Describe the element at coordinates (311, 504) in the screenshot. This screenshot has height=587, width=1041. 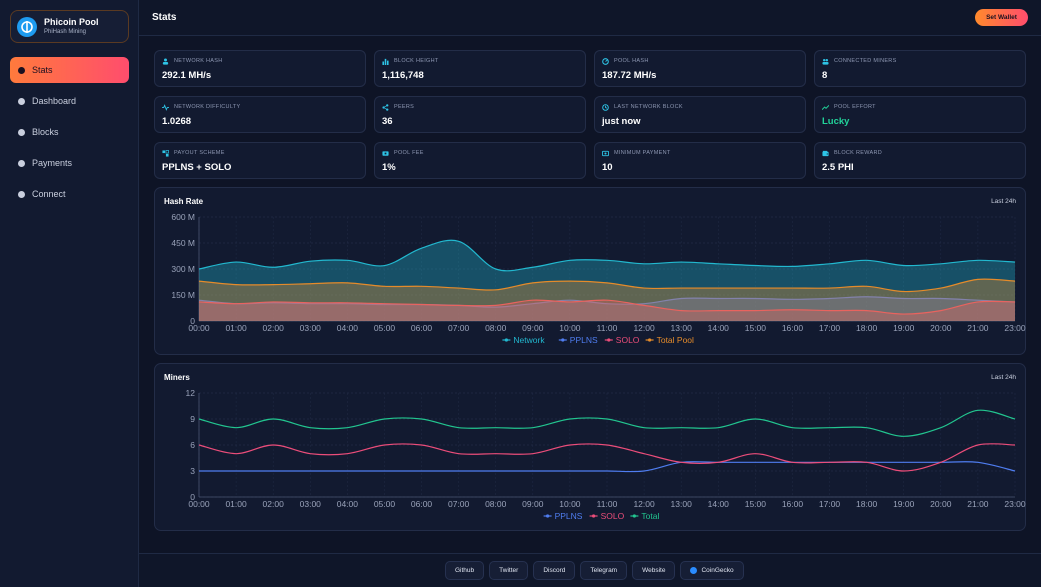
I see `x-tick-label: 03:00` at that location.